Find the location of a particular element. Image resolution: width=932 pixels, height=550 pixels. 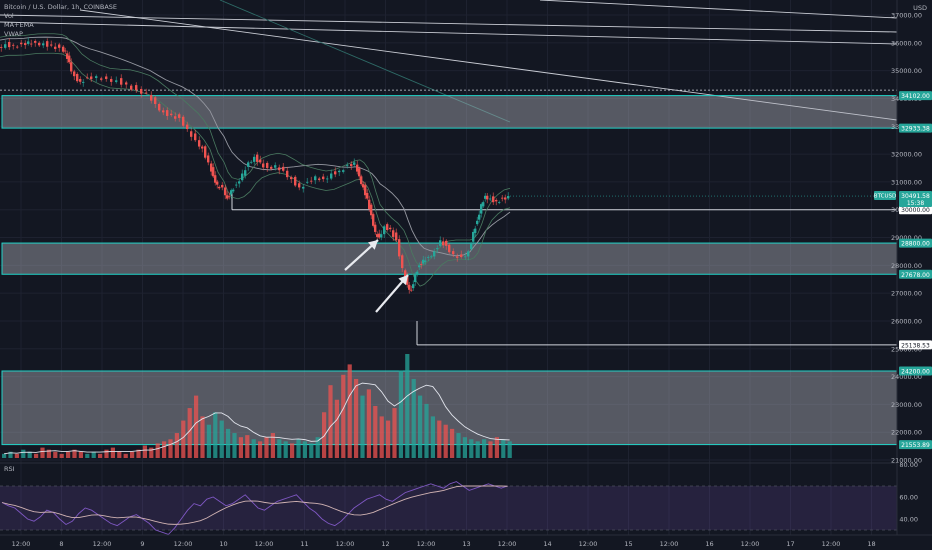

badge-zone3-bottom: 21553.89 is located at coordinates (915, 445).